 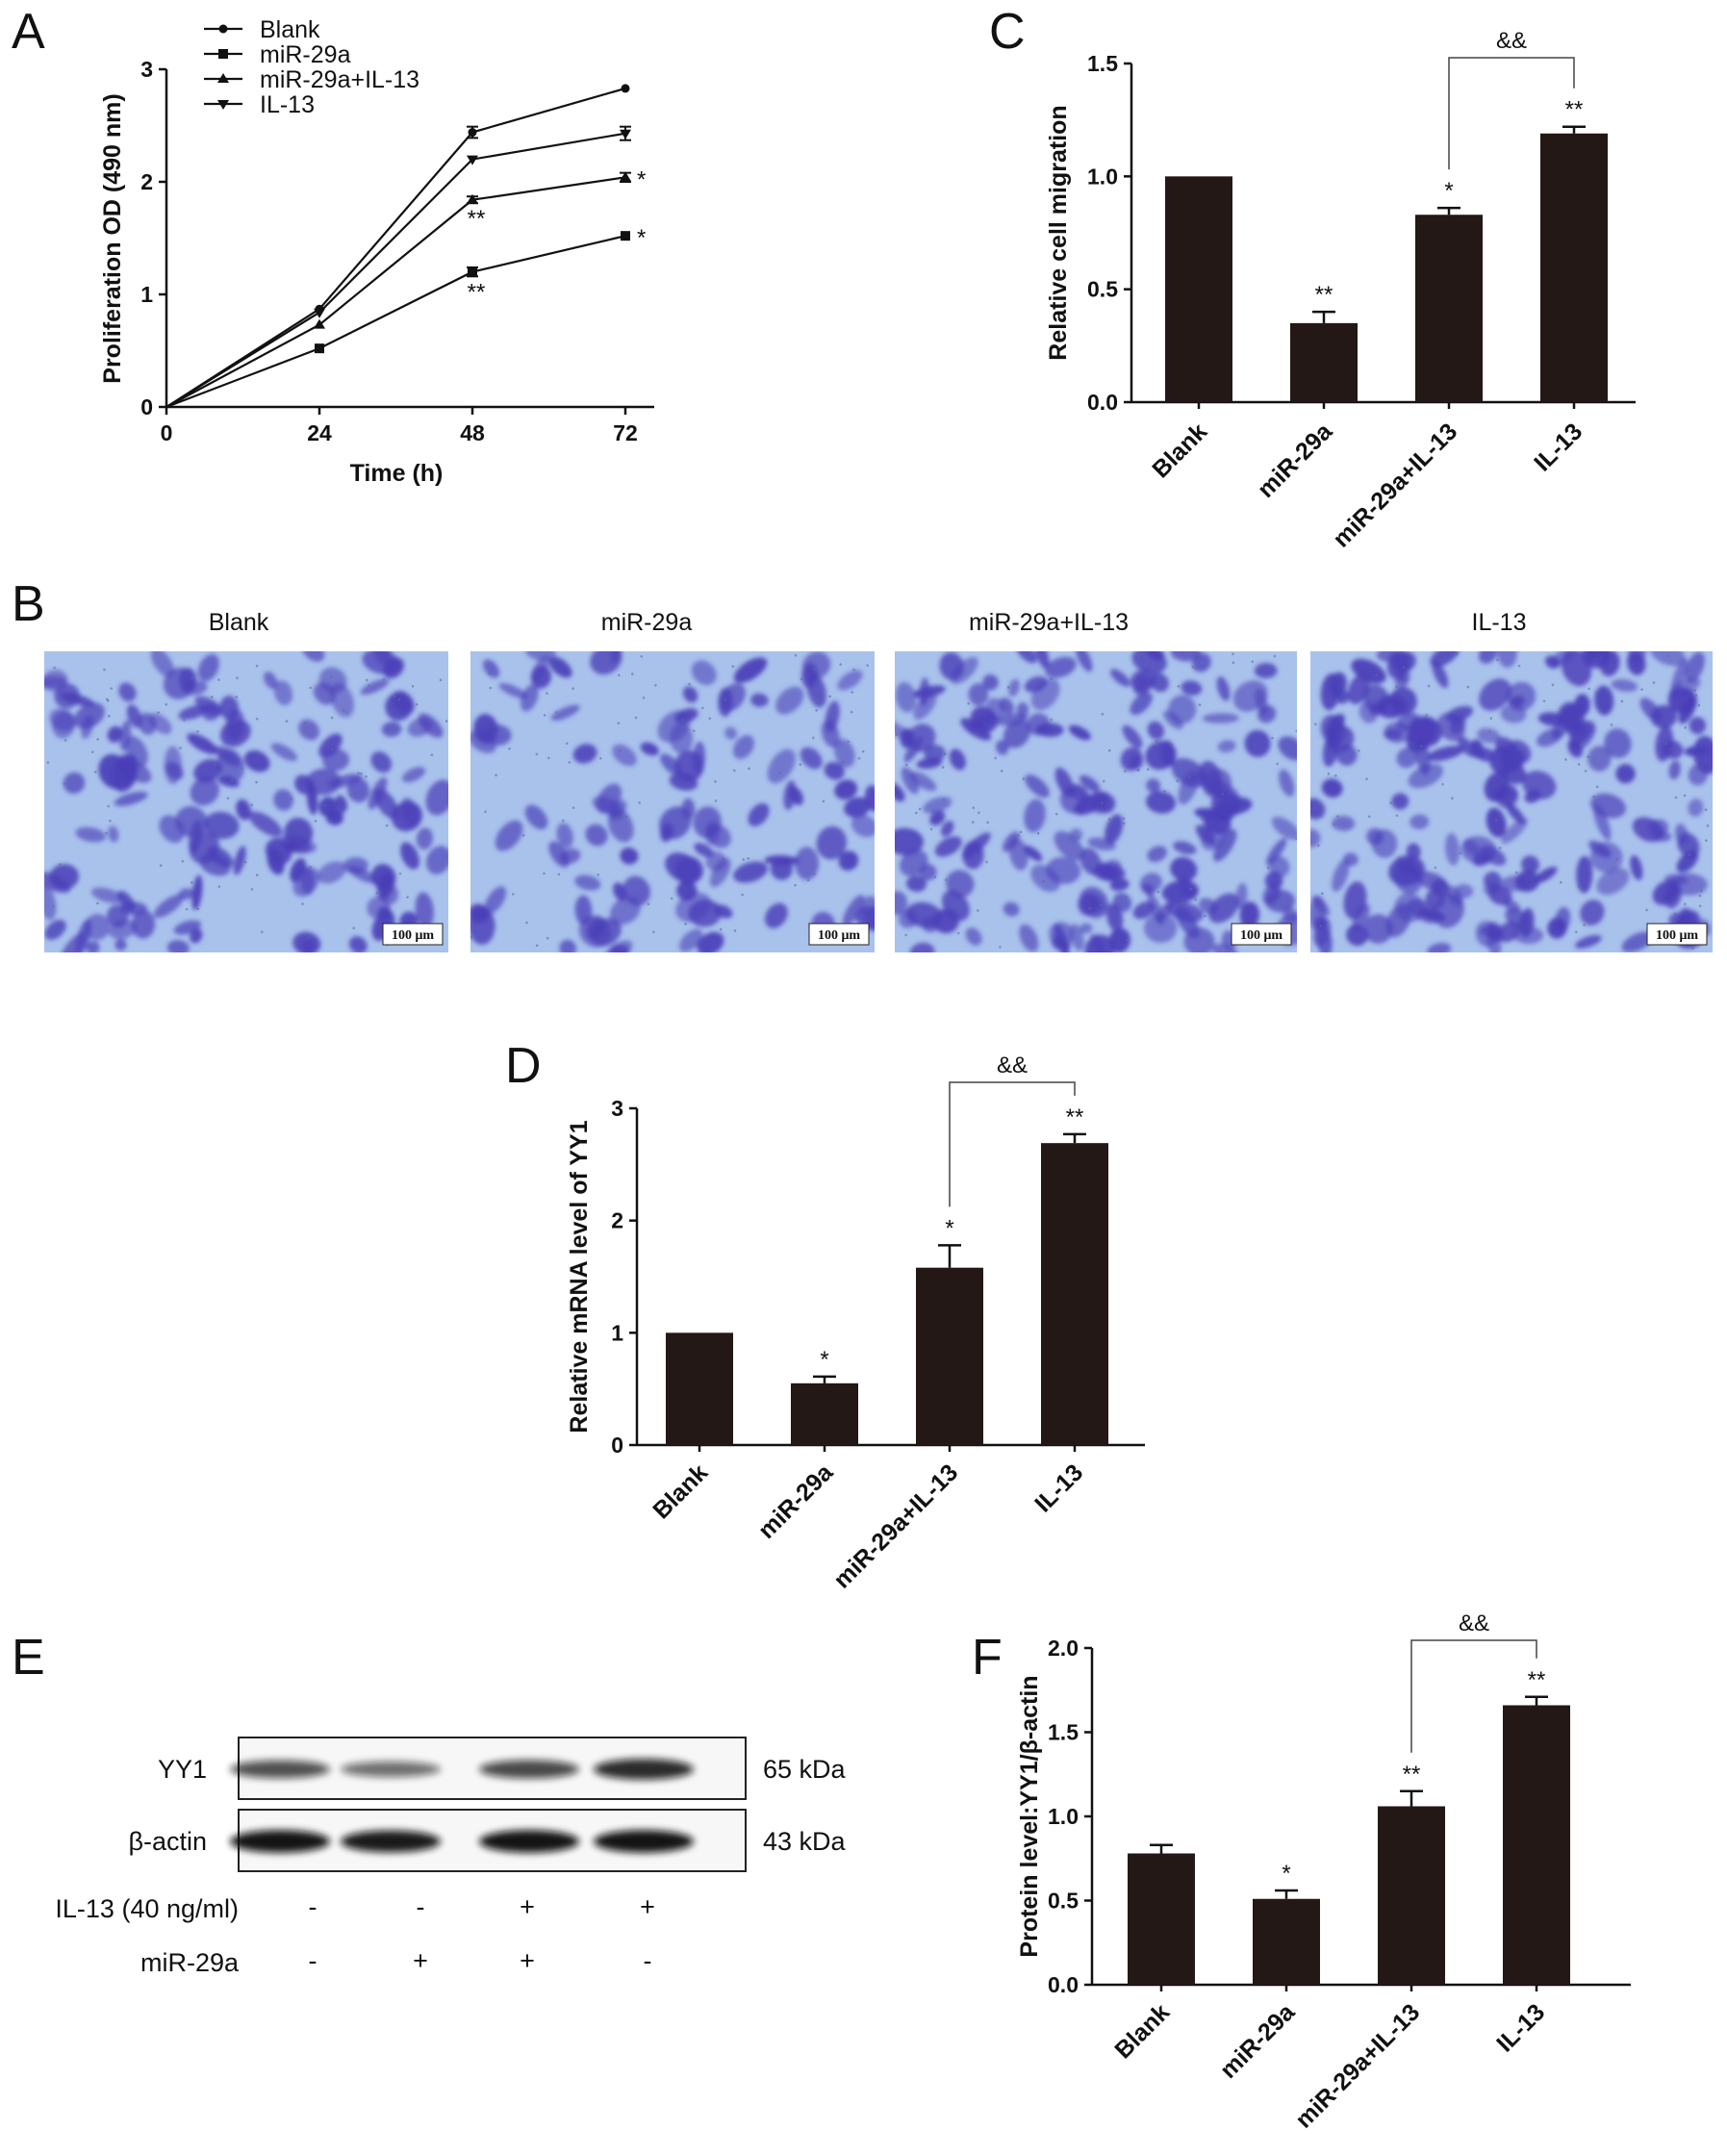 I want to click on y-tick-label: 0.0, so click(x=1102, y=402).